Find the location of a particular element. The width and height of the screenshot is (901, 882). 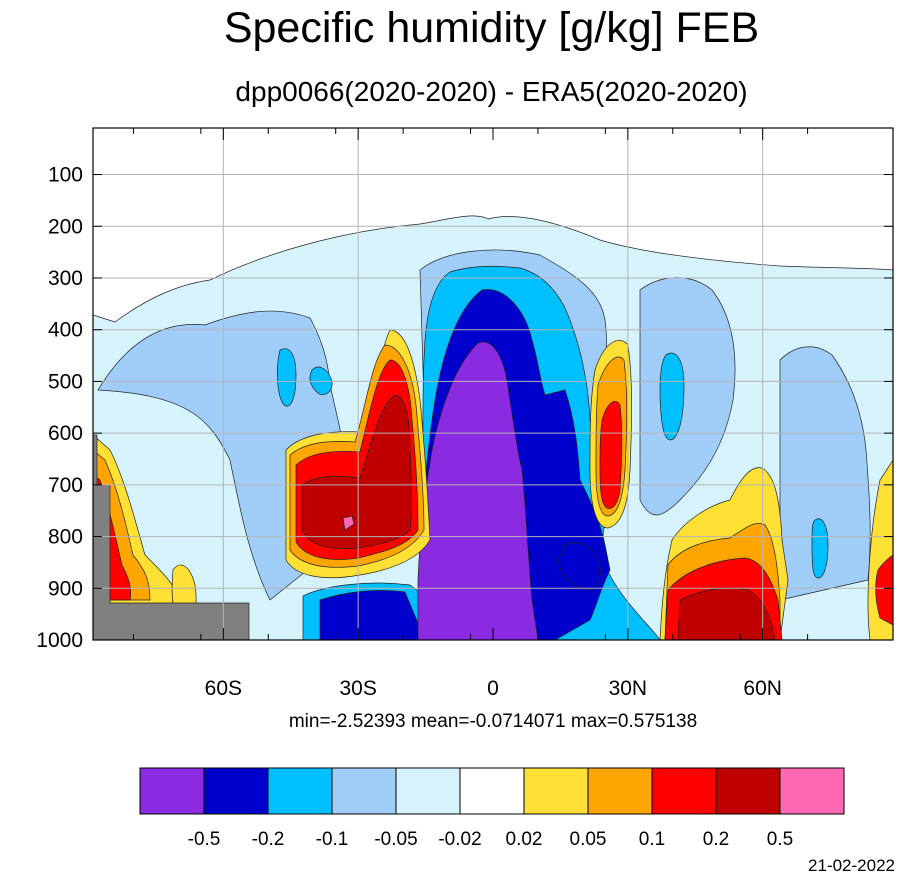

colorbar-label: 0.05 is located at coordinates (588, 839).